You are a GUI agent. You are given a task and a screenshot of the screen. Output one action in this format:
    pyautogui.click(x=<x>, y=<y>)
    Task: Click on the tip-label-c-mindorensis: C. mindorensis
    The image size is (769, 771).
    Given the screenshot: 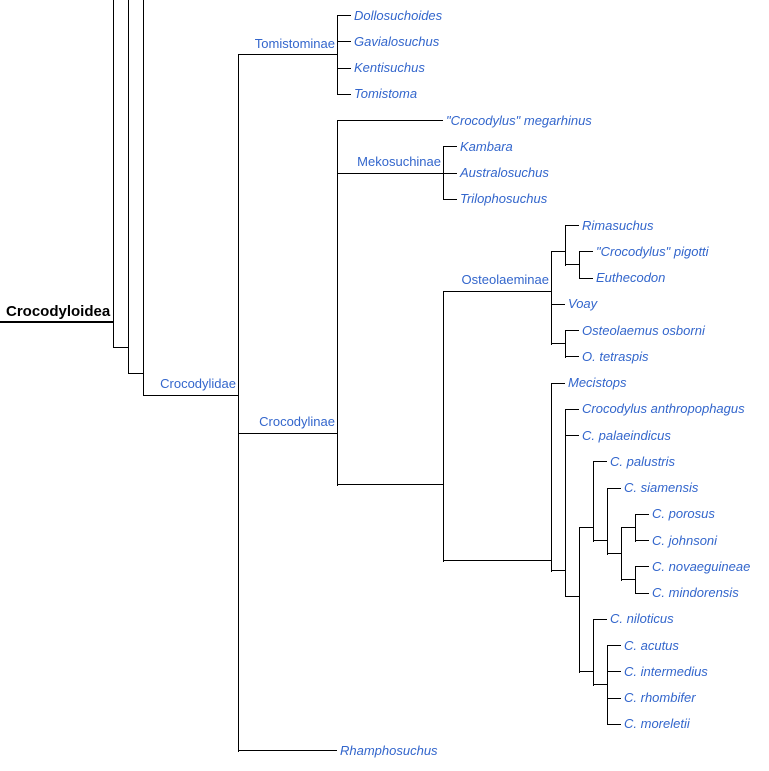 What is the action you would take?
    pyautogui.click(x=695, y=592)
    